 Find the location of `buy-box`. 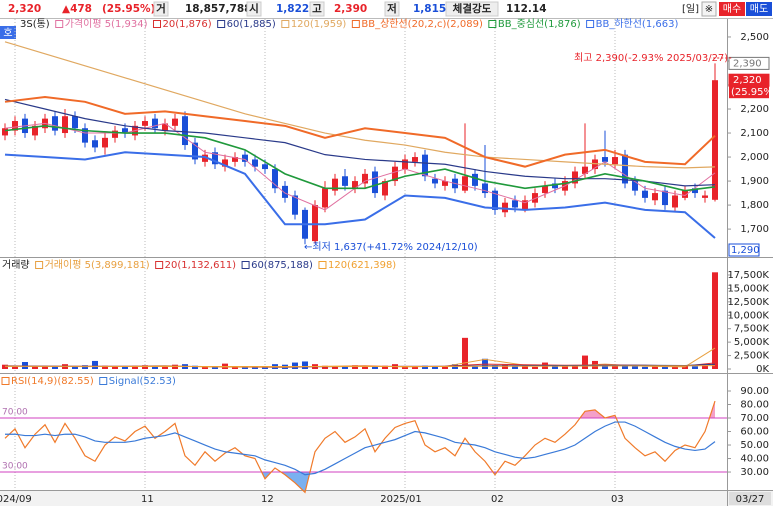

buy-box is located at coordinates (732, 9).